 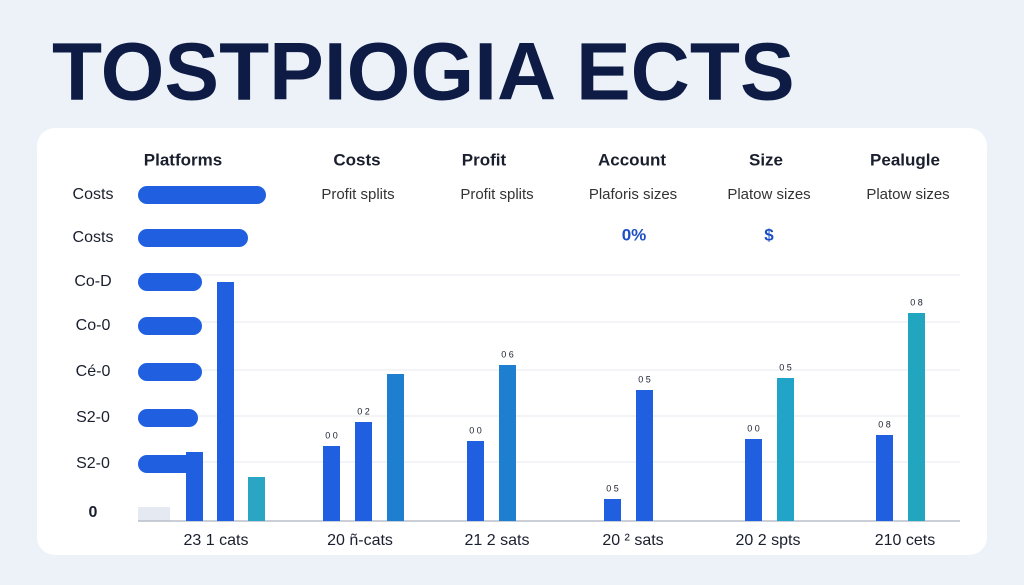 I want to click on group-label: 21 2 sats, so click(x=497, y=540).